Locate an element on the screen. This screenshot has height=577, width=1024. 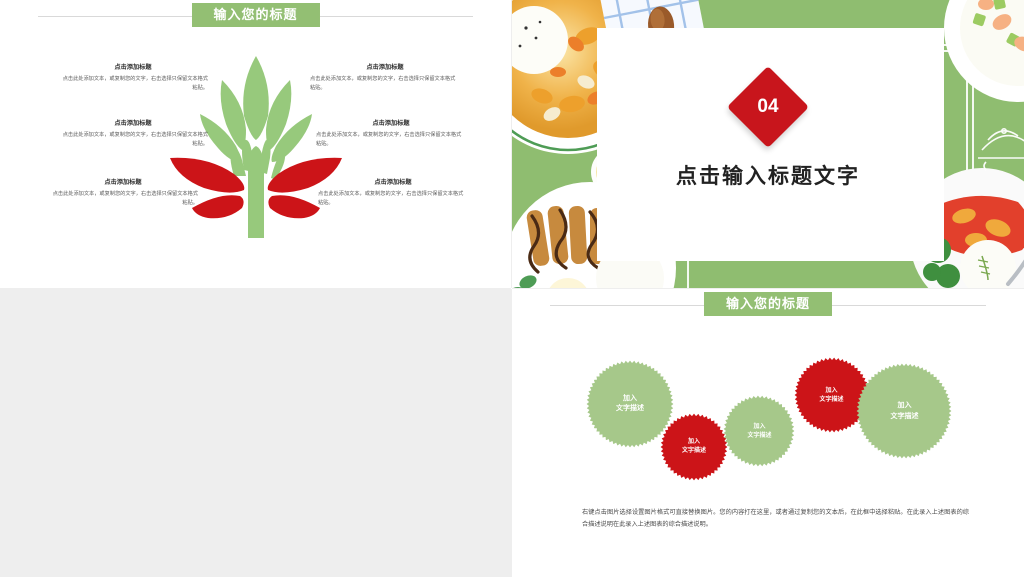
gear-3: 加入 文字描述 is located at coordinates (759, 431).